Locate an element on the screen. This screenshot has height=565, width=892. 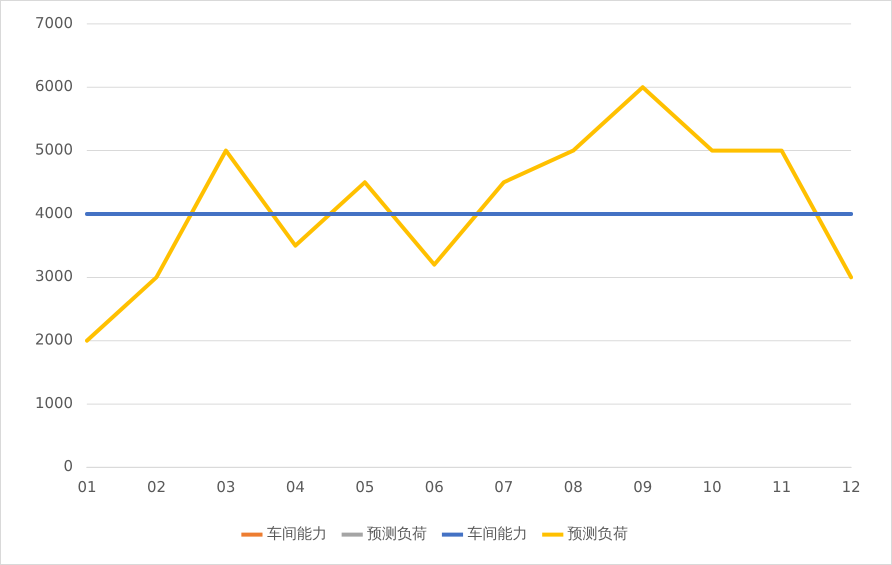
y-tick-label: 3000 is located at coordinates (54, 276).